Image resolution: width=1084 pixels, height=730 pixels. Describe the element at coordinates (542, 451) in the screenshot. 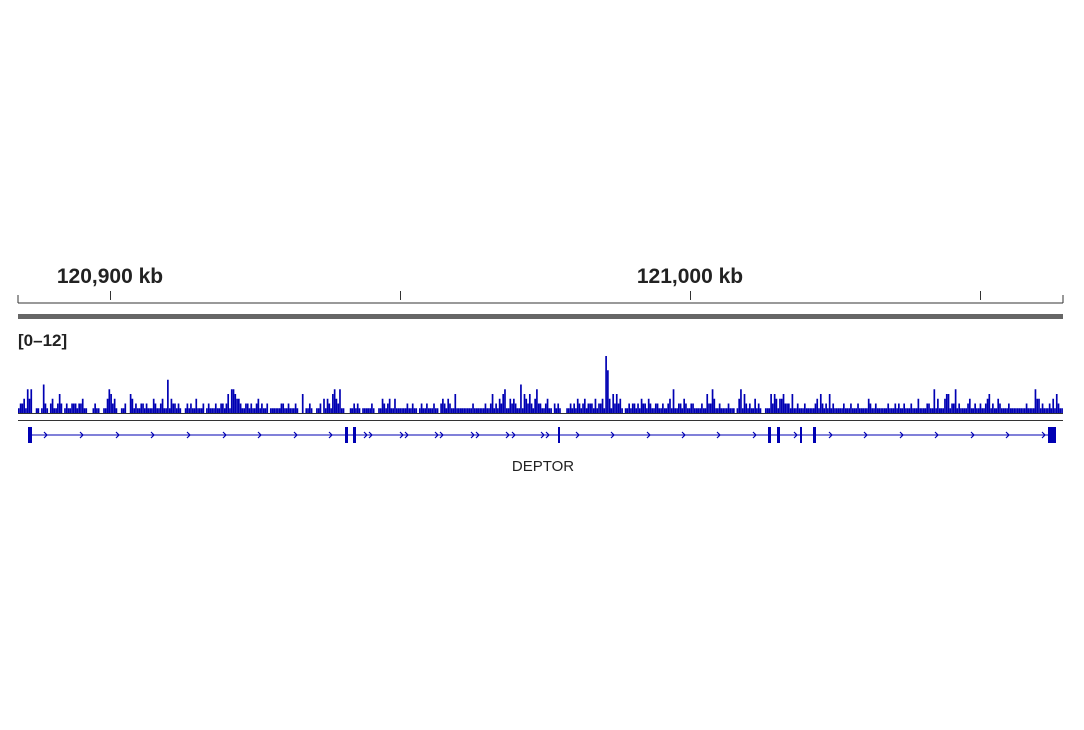

I see `gene-track-DEPTOR: DEPTOR` at that location.